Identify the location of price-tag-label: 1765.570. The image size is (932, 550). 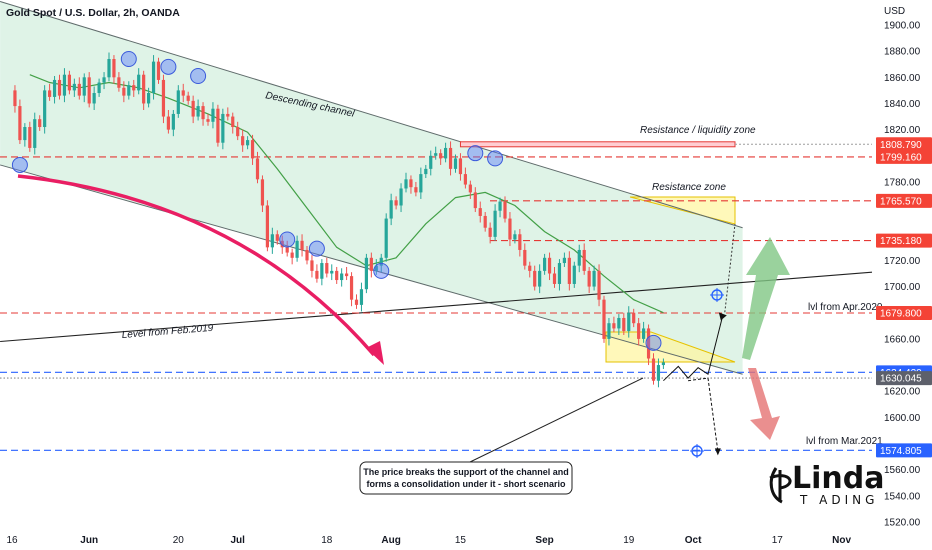
(901, 201).